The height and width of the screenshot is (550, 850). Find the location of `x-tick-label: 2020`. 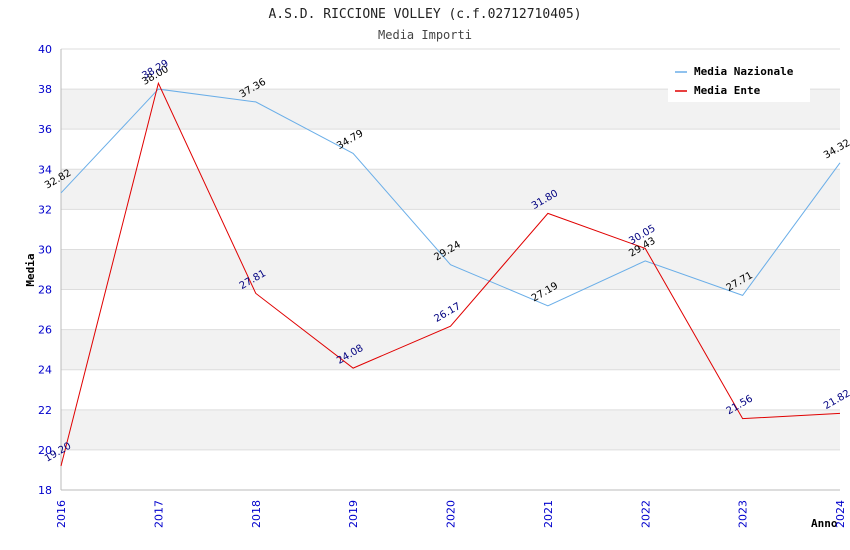

x-tick-label: 2020 is located at coordinates (451, 514).